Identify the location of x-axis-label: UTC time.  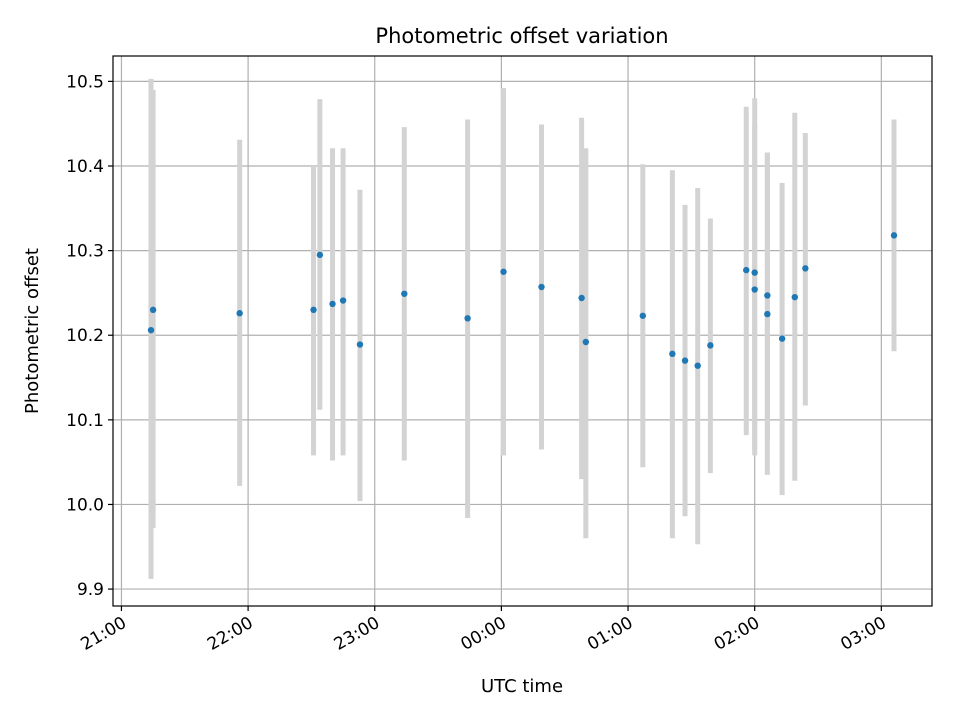
(522, 686).